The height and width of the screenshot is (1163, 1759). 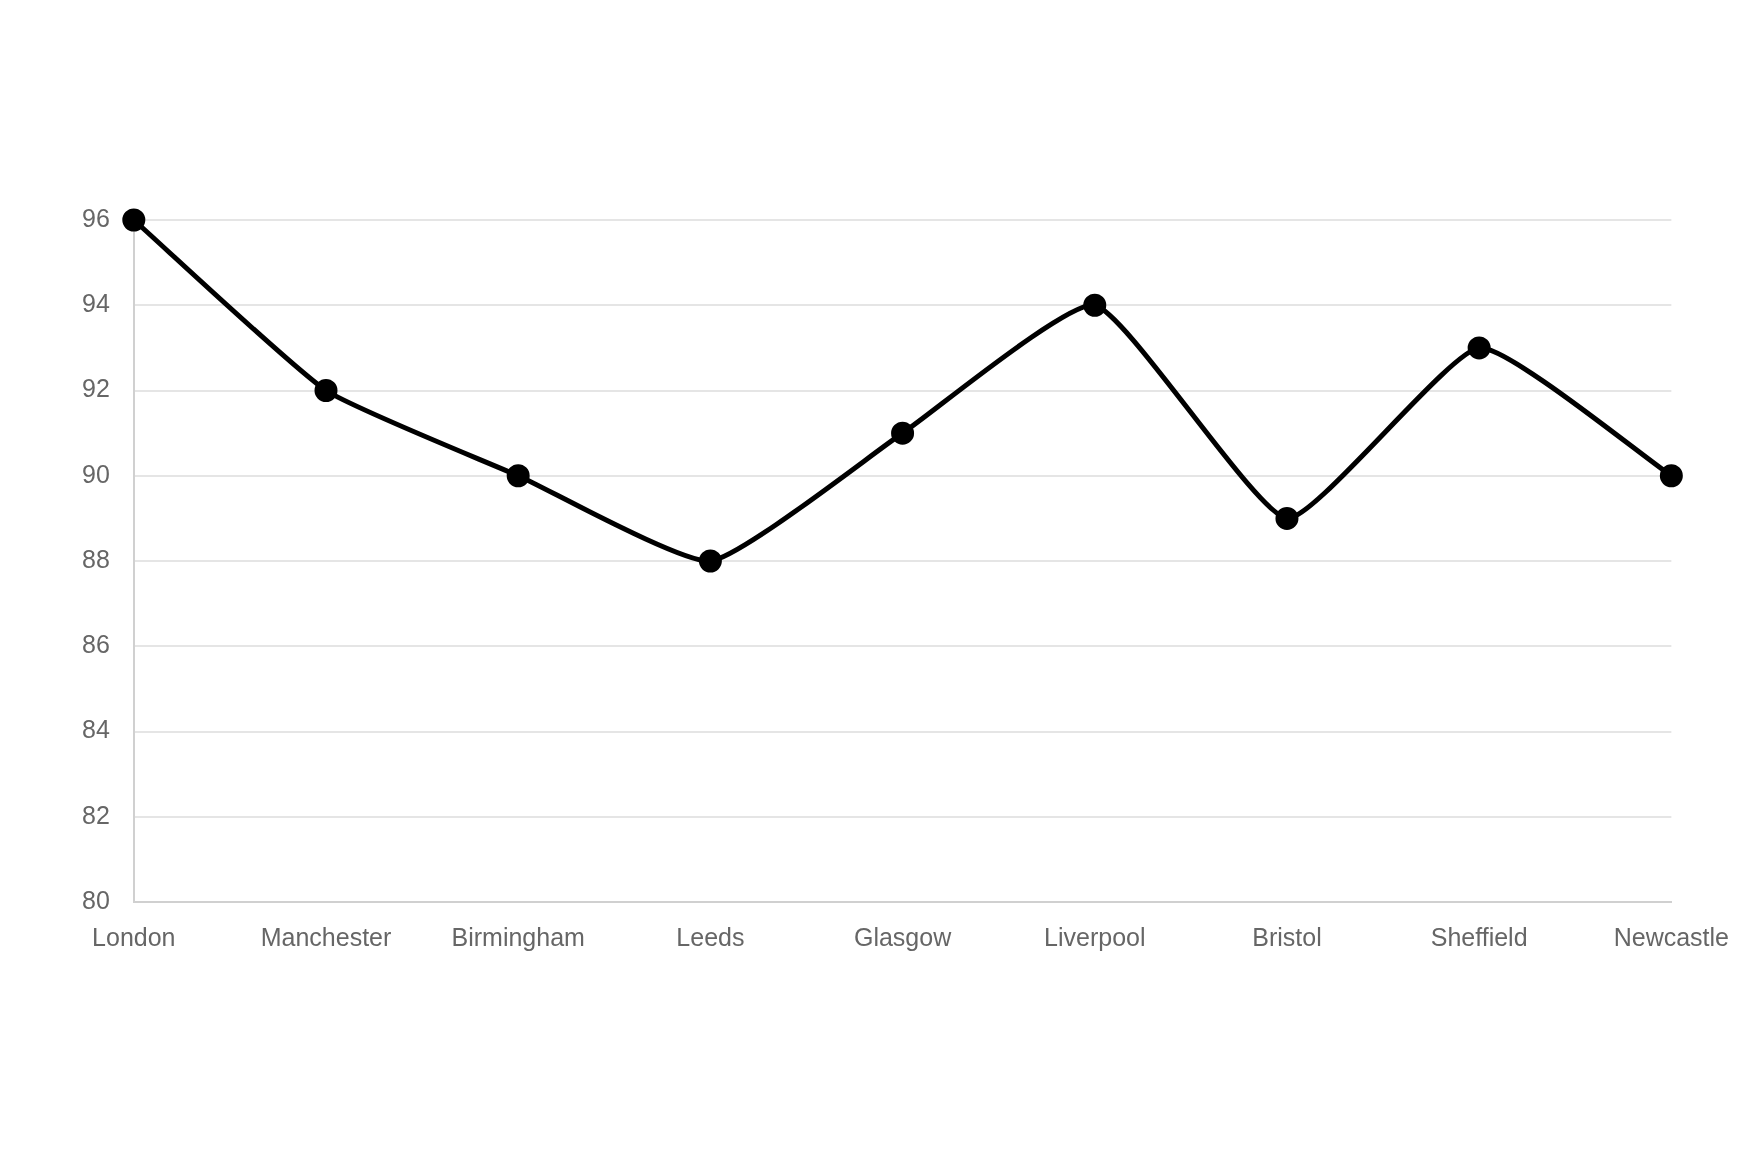 I want to click on x-tick-label: Leeds, so click(x=710, y=936).